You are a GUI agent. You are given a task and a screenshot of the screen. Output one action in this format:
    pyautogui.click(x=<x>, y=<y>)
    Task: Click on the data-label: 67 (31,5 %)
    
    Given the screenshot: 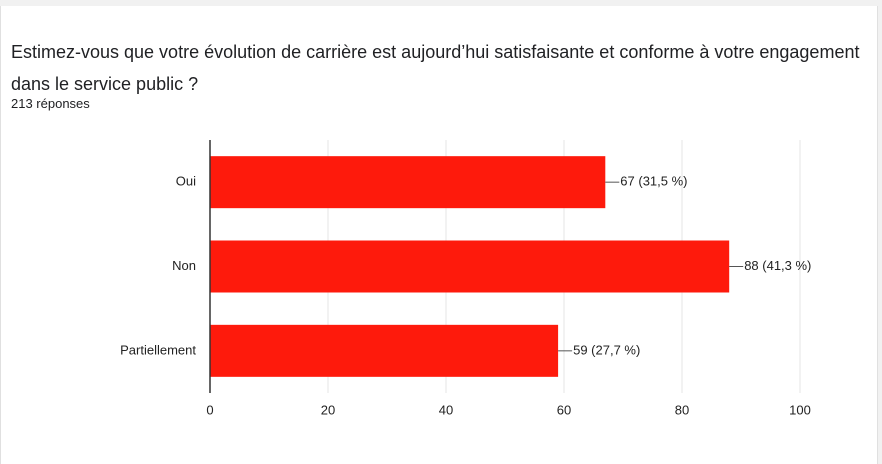 What is the action you would take?
    pyautogui.click(x=653, y=181)
    